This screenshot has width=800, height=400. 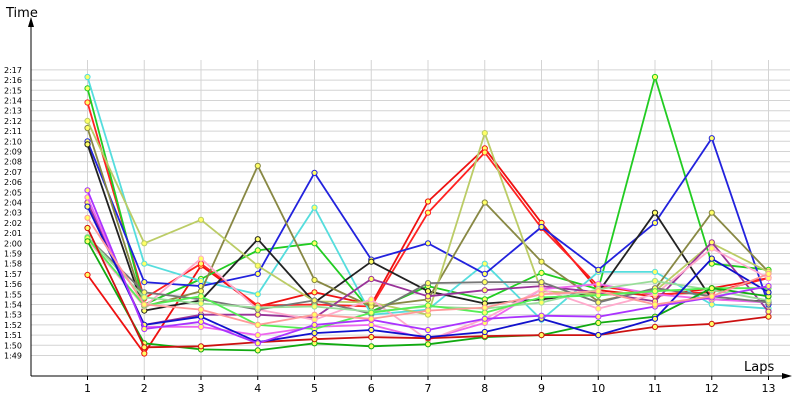 What do you see at coordinates (144, 388) in the screenshot?
I see `x-tick-label: 2` at bounding box center [144, 388].